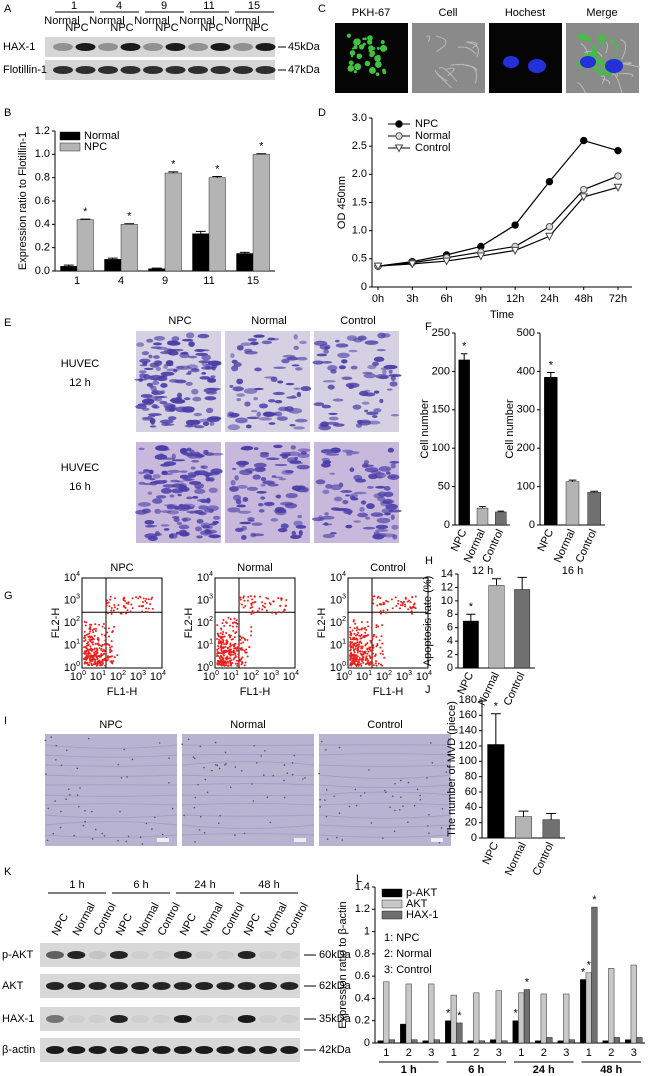  I want to click on y-tick-label: 0.4, so click(362, 998).